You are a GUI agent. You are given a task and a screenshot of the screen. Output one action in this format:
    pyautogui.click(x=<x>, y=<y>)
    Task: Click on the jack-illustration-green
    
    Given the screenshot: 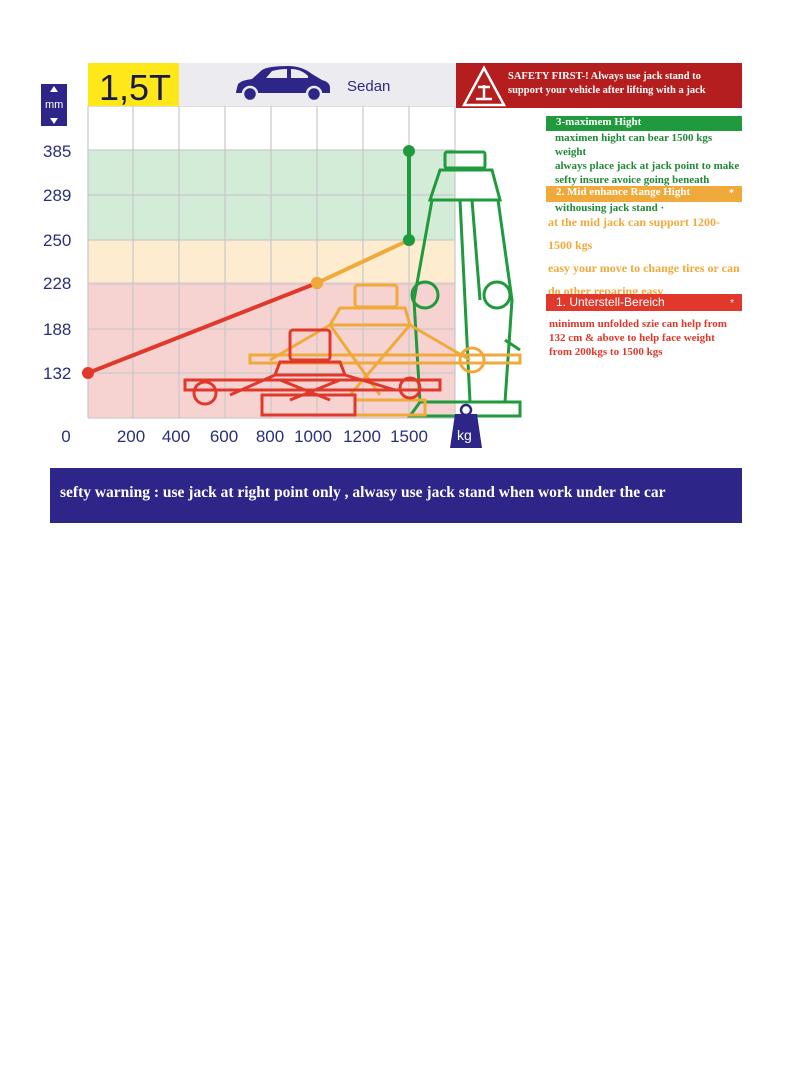 What is the action you would take?
    pyautogui.click(x=464, y=284)
    